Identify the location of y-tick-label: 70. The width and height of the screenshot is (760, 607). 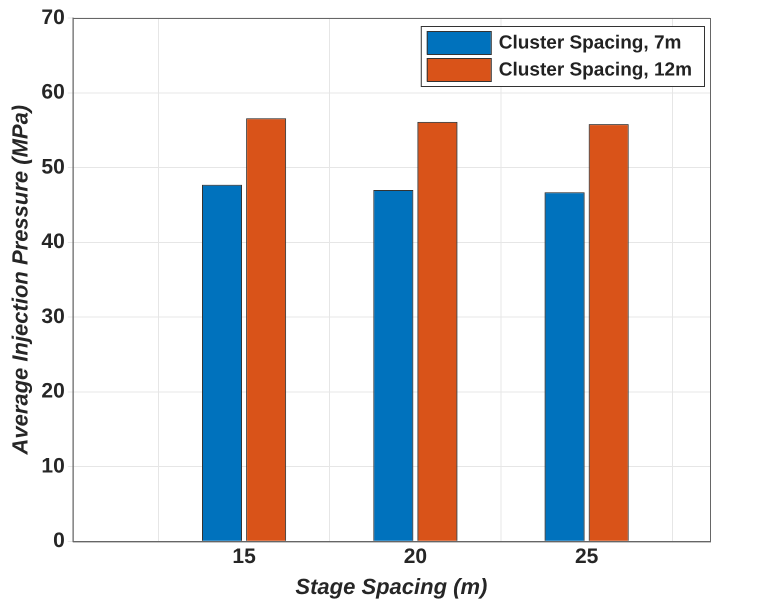
(53, 17).